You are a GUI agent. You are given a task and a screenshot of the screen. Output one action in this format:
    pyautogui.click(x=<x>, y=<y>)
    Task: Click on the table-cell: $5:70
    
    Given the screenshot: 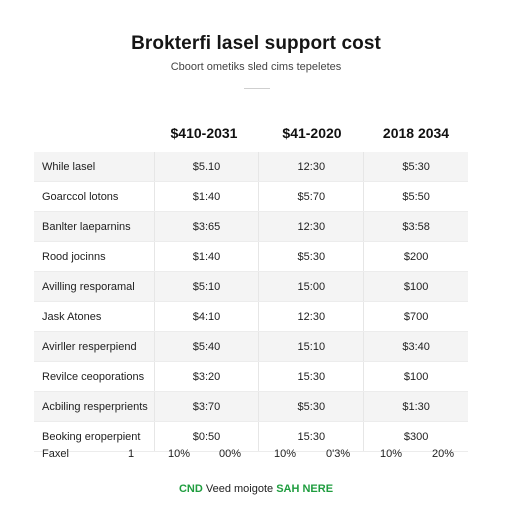 What is the action you would take?
    pyautogui.click(x=310, y=196)
    